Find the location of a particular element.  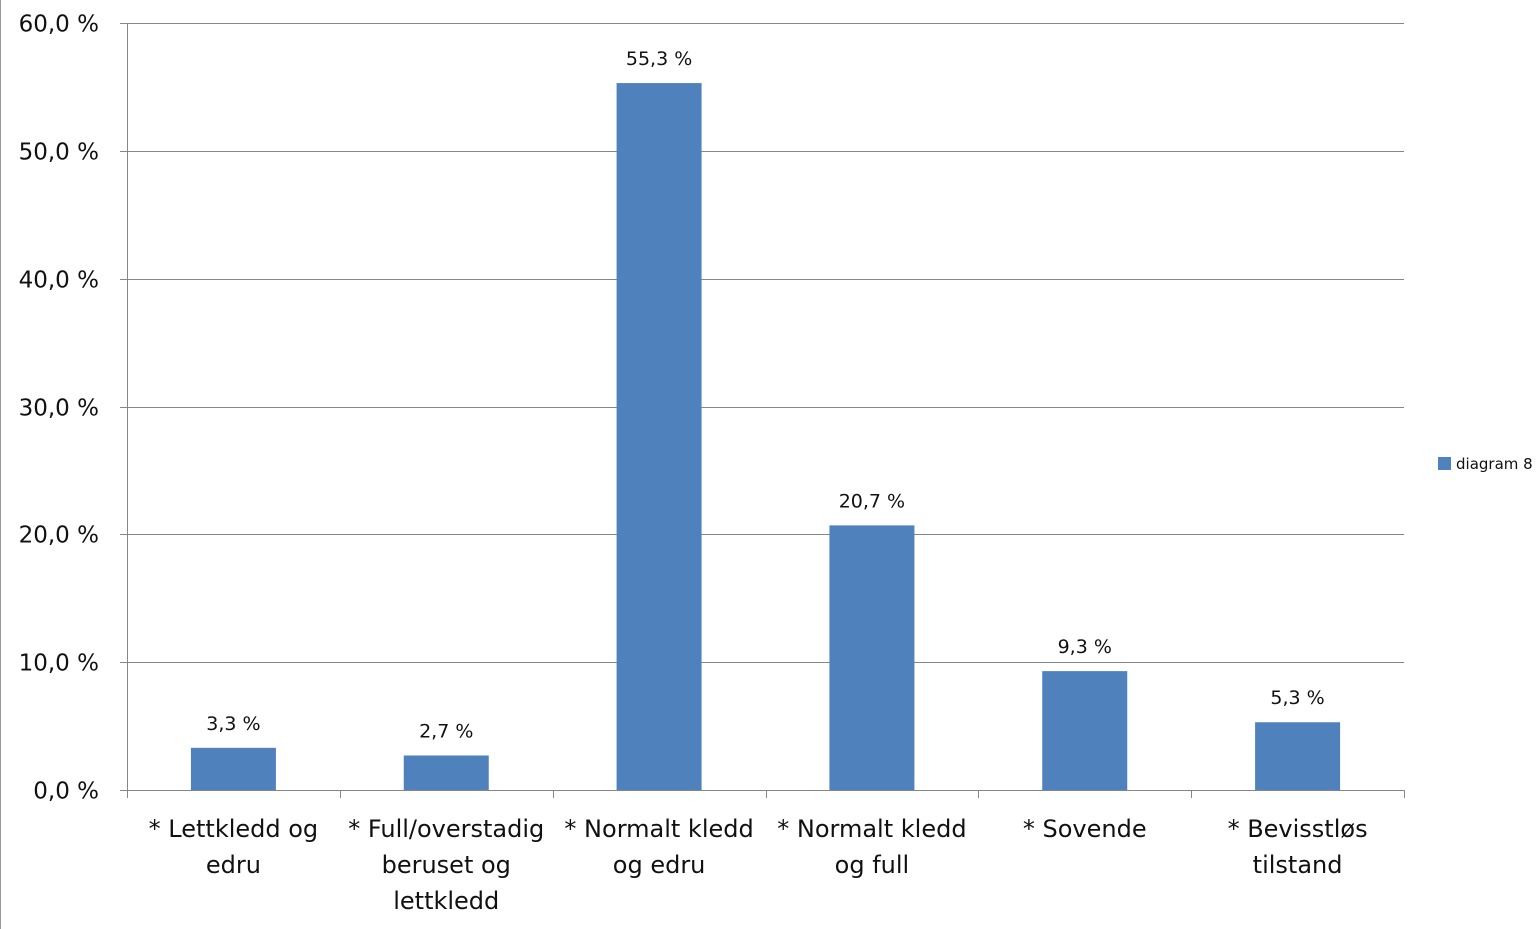

data-label: 55,3 % is located at coordinates (659, 59).